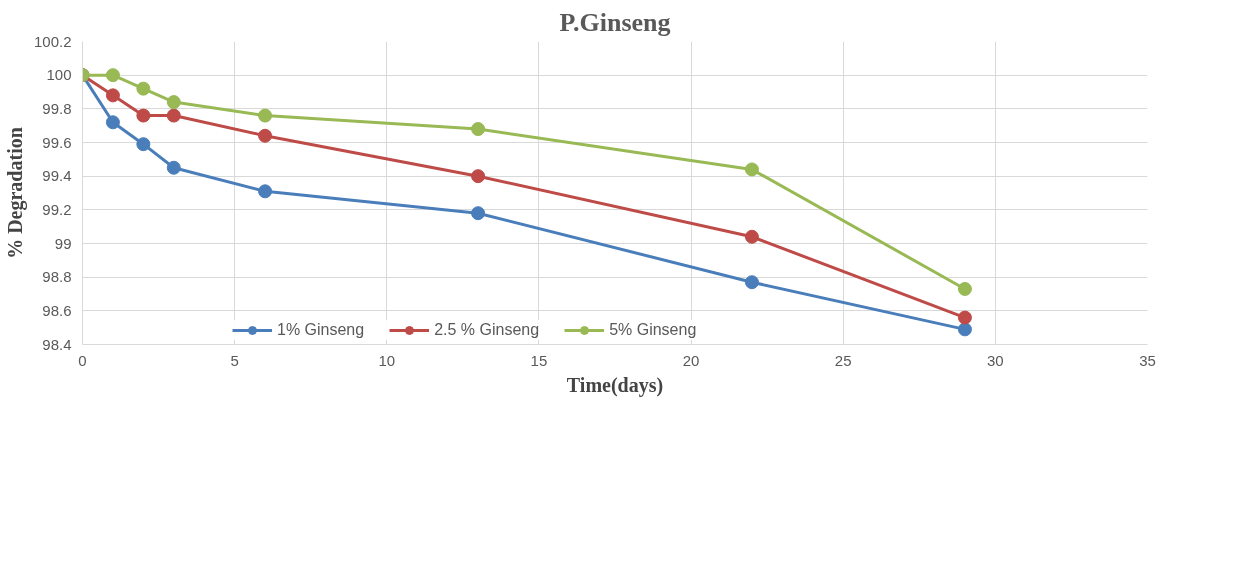 Image resolution: width=1252 pixels, height=579 pixels. What do you see at coordinates (234, 360) in the screenshot?
I see `x-tick-label: 5` at bounding box center [234, 360].